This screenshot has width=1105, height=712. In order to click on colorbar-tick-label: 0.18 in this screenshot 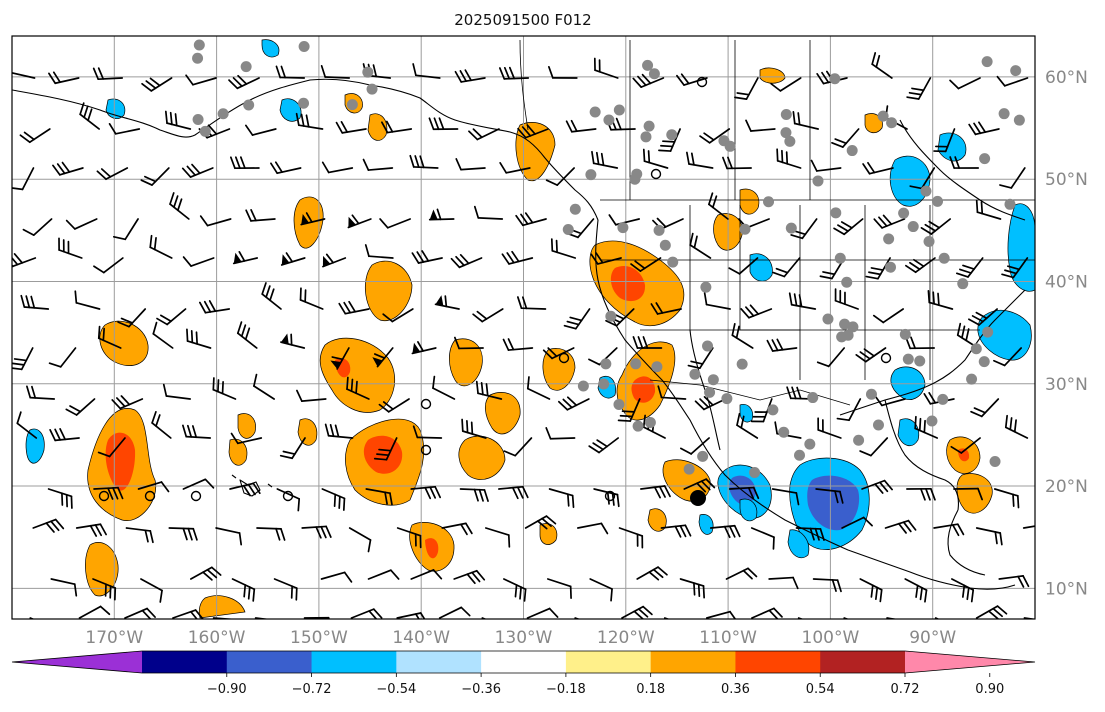, I will do `click(650, 689)`.